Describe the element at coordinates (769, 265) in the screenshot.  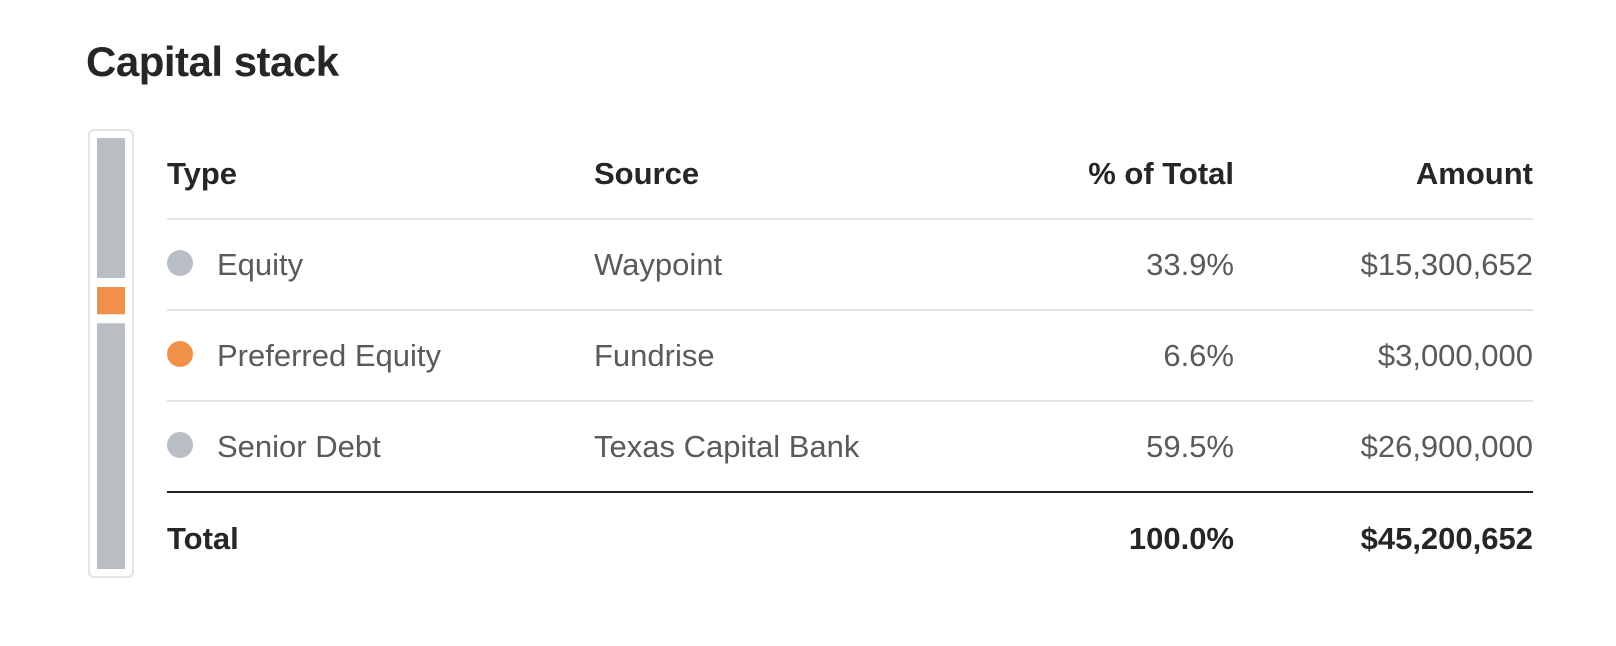
I see `source-cell: Waypoint` at that location.